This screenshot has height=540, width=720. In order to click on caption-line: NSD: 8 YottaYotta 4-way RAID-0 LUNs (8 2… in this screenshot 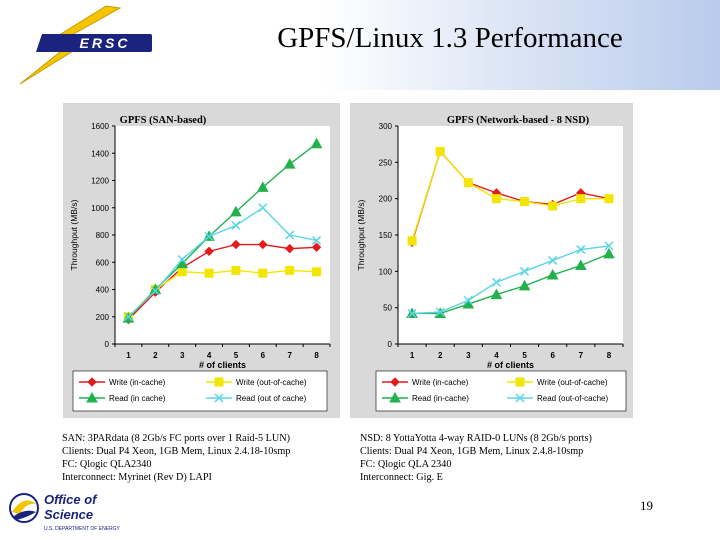, I will do `click(476, 438)`.